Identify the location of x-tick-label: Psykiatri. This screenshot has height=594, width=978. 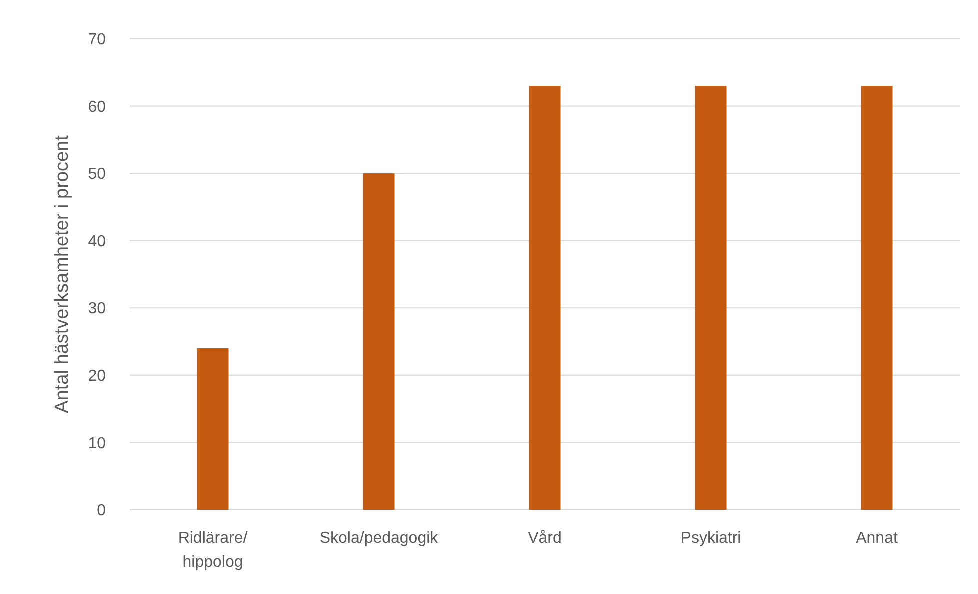
(711, 538).